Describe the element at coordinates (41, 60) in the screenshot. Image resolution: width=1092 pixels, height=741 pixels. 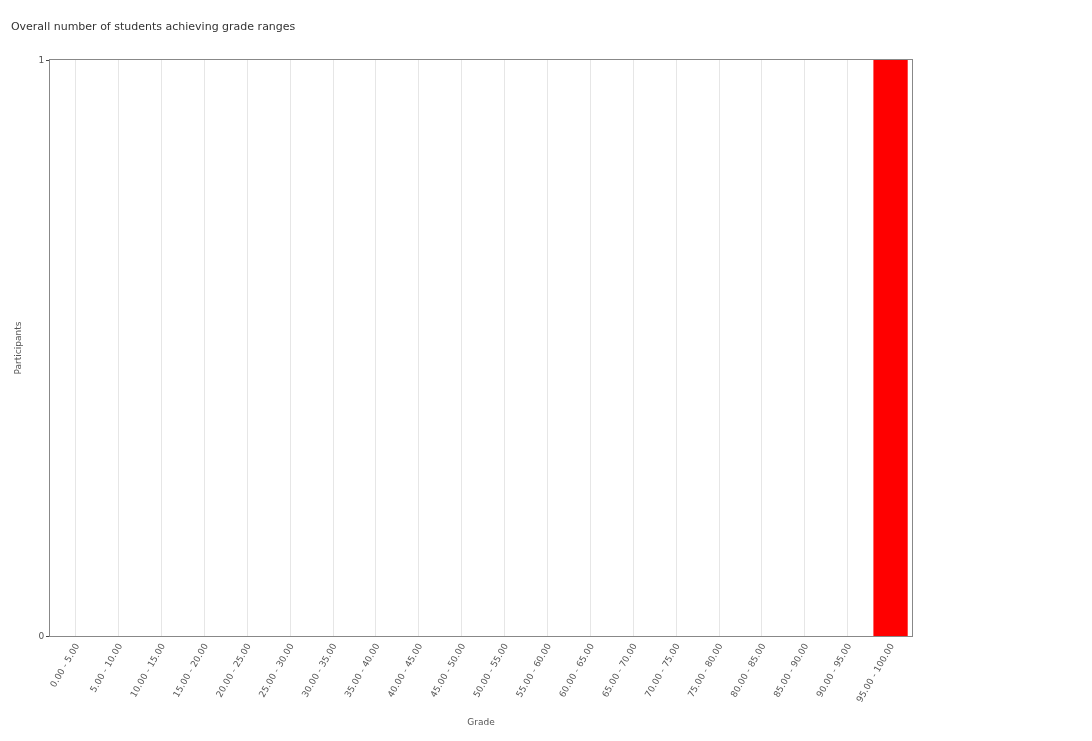
I see `y-tick-label: 1` at that location.